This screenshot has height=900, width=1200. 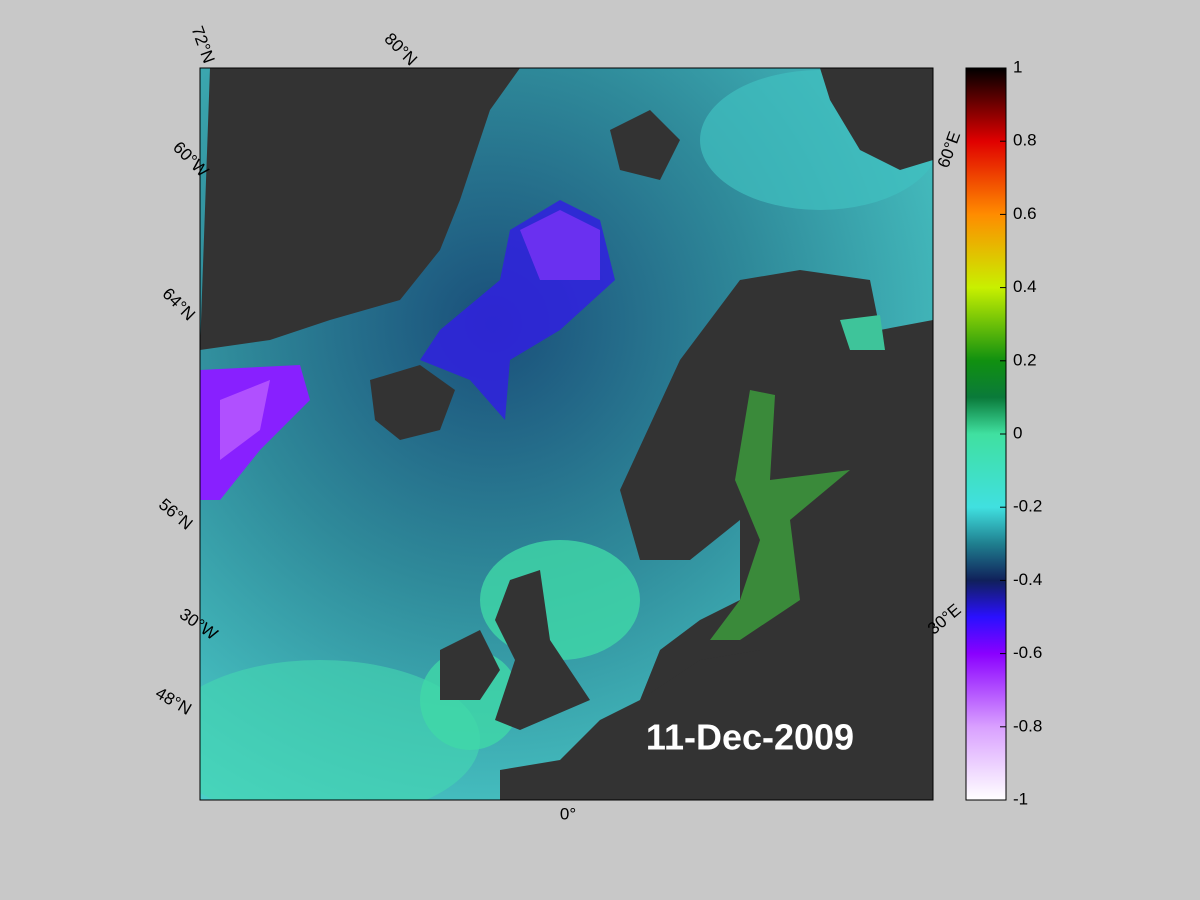 What do you see at coordinates (1027, 506) in the screenshot?
I see `colorbar-tick-label: -0.2` at bounding box center [1027, 506].